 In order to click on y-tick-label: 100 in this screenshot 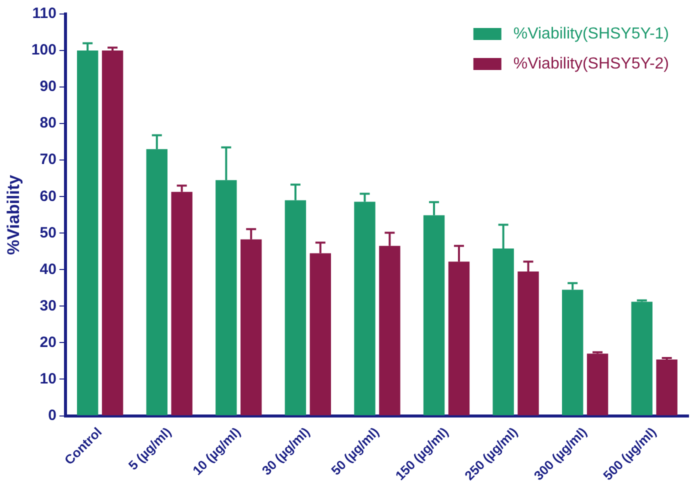, I will do `click(43, 50)`.